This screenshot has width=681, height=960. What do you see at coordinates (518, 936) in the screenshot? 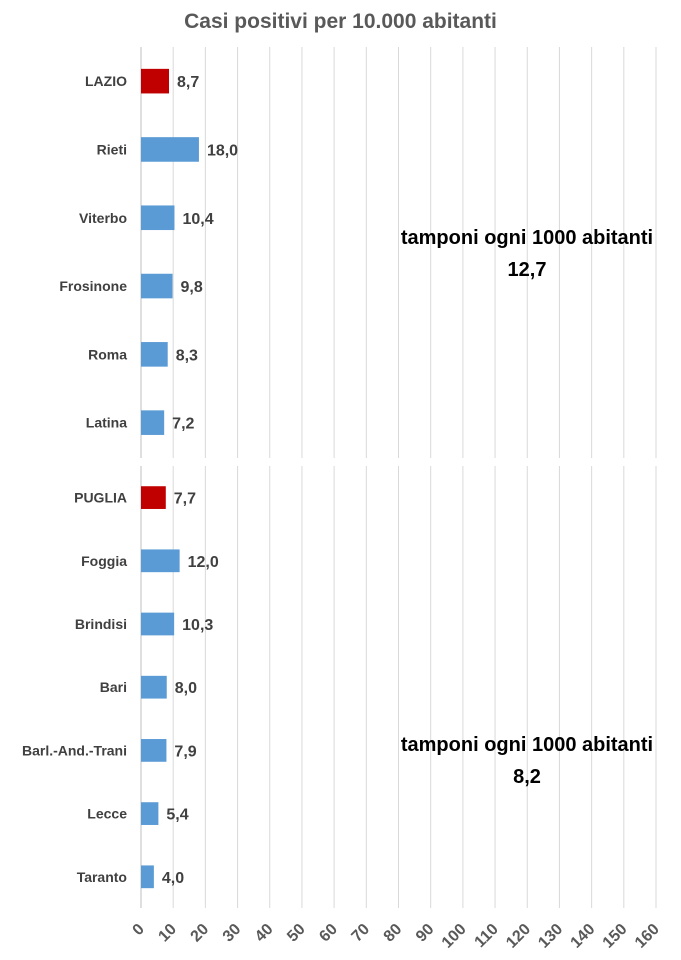
I see `x-tick-label-120: 120` at bounding box center [518, 936].